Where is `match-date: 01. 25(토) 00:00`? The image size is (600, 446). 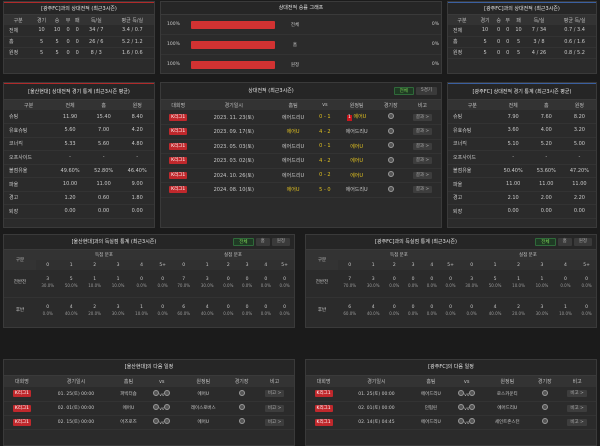 match-date: 01. 25(토) 00:00 is located at coordinates (376, 394).